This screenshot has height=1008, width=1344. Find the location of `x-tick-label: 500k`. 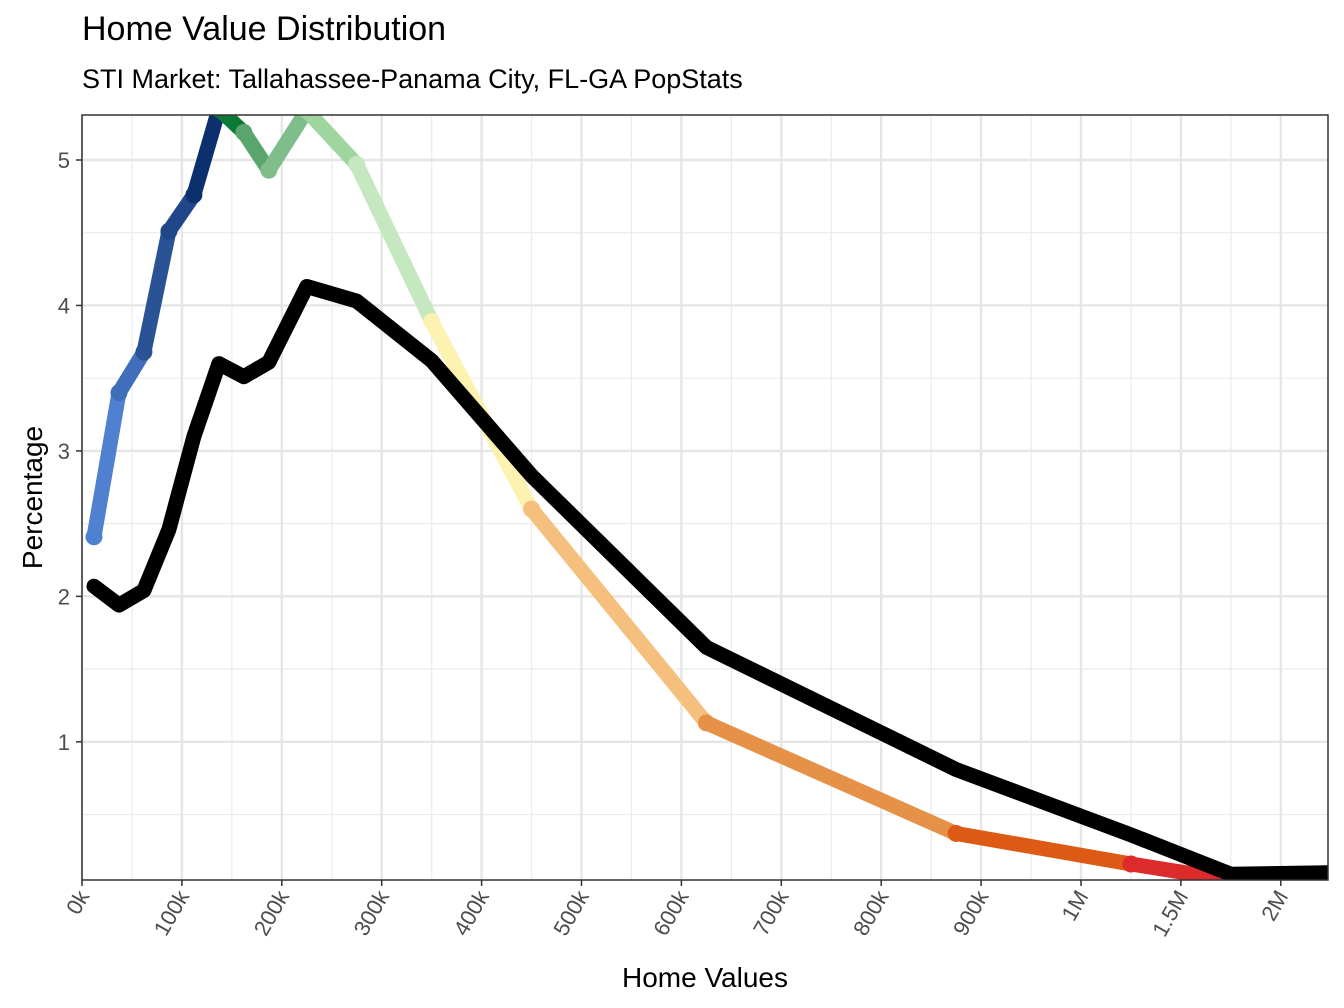

x-tick-label: 500k is located at coordinates (571, 912).